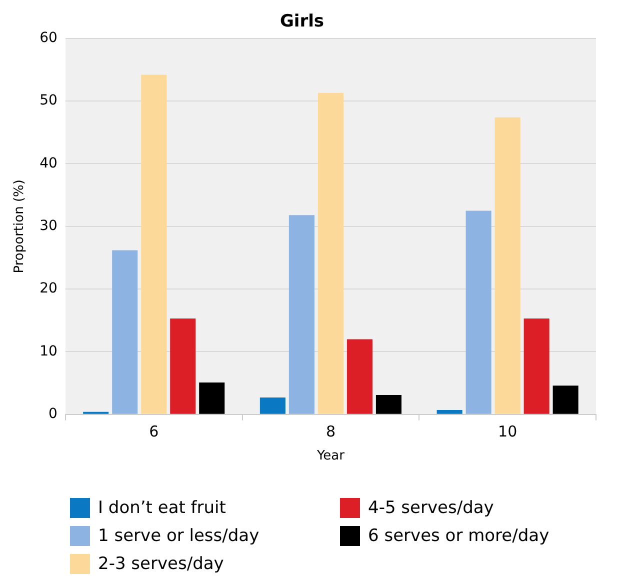 The image size is (620, 580). Describe the element at coordinates (53, 414) in the screenshot. I see `y-tick-label: 0` at that location.